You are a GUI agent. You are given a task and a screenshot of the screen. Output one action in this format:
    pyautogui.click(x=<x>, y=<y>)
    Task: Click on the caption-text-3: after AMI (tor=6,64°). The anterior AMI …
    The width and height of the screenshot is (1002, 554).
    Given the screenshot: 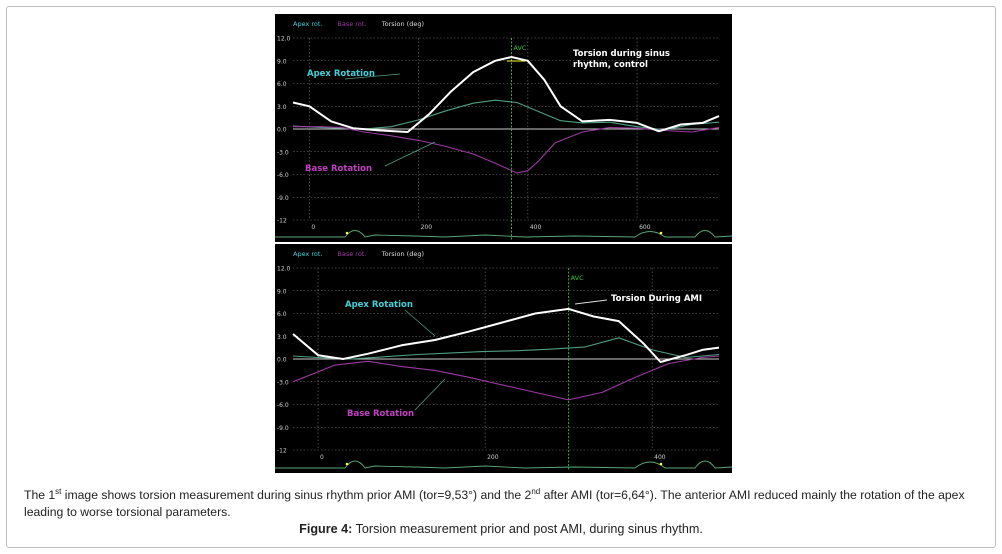 What is the action you would take?
    pyautogui.click(x=494, y=504)
    